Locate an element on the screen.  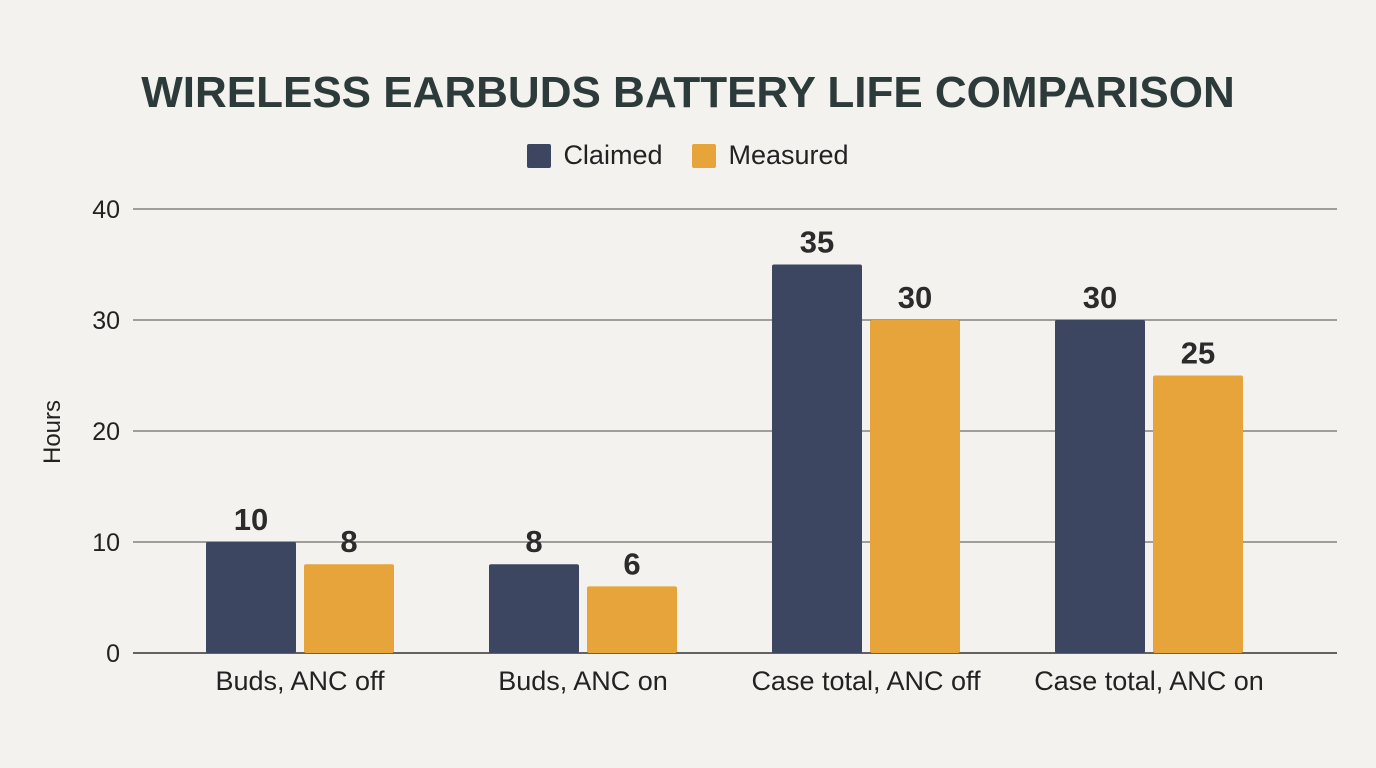
x-tick-label-2: Case total, ANC off is located at coordinates (866, 681).